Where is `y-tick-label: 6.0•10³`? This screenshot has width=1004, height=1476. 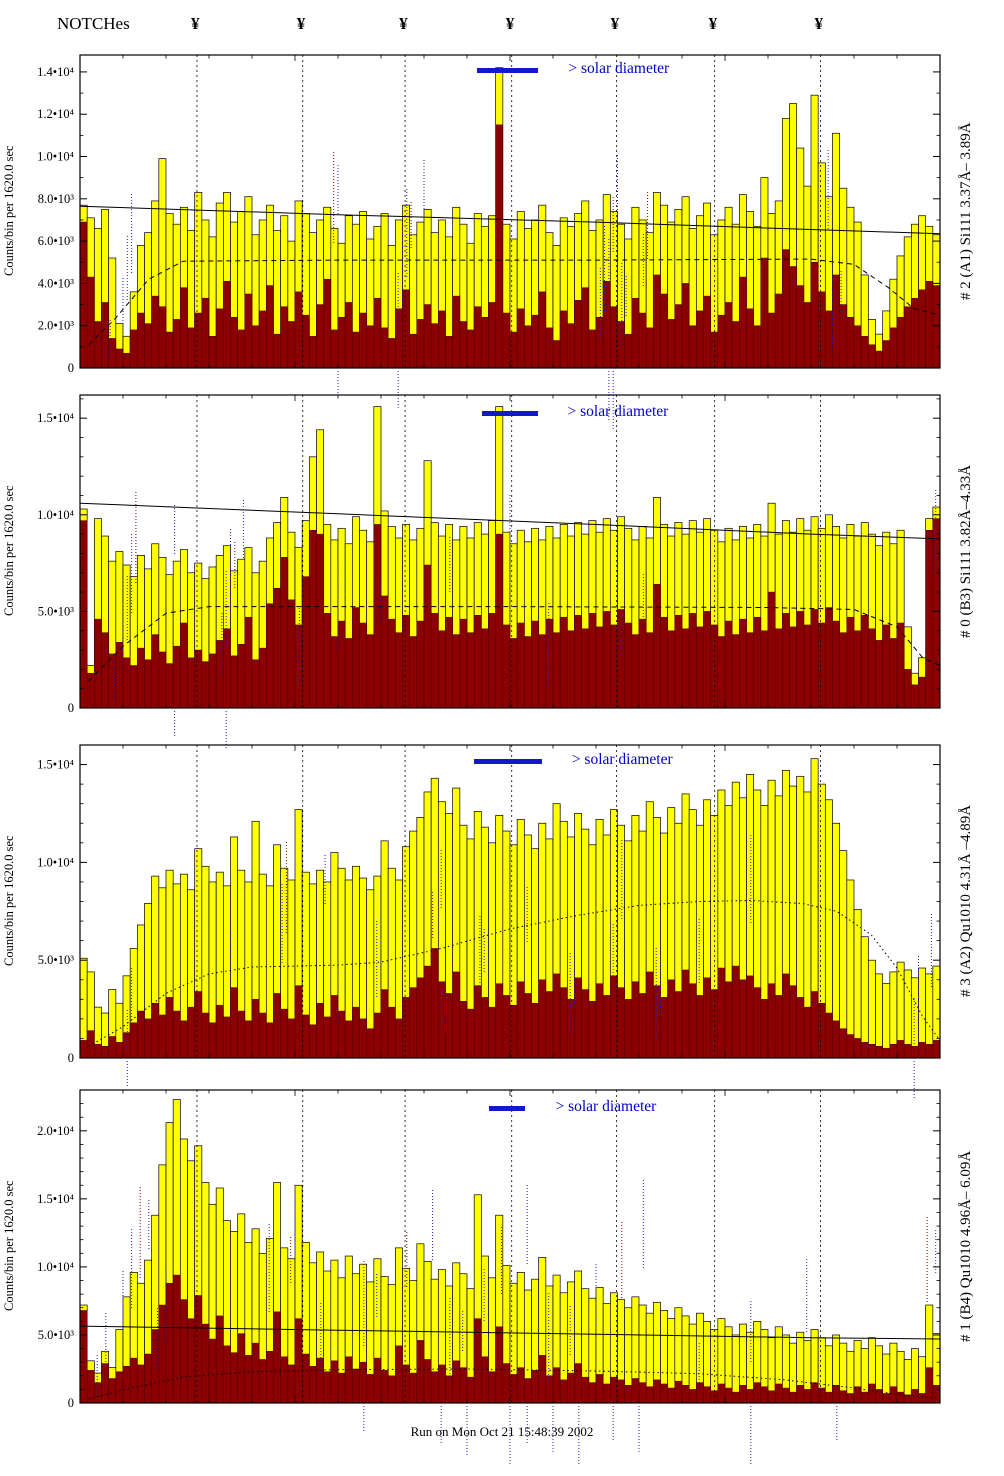
y-tick-label: 6.0•10³ is located at coordinates (56, 241).